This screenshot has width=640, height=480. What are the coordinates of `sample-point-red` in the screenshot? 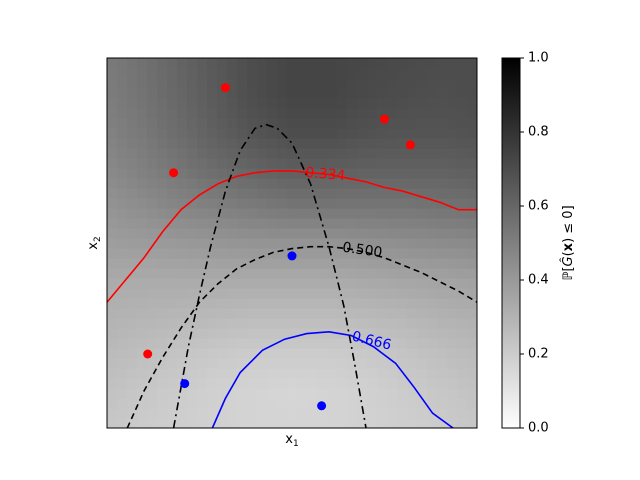 It's located at (225, 88).